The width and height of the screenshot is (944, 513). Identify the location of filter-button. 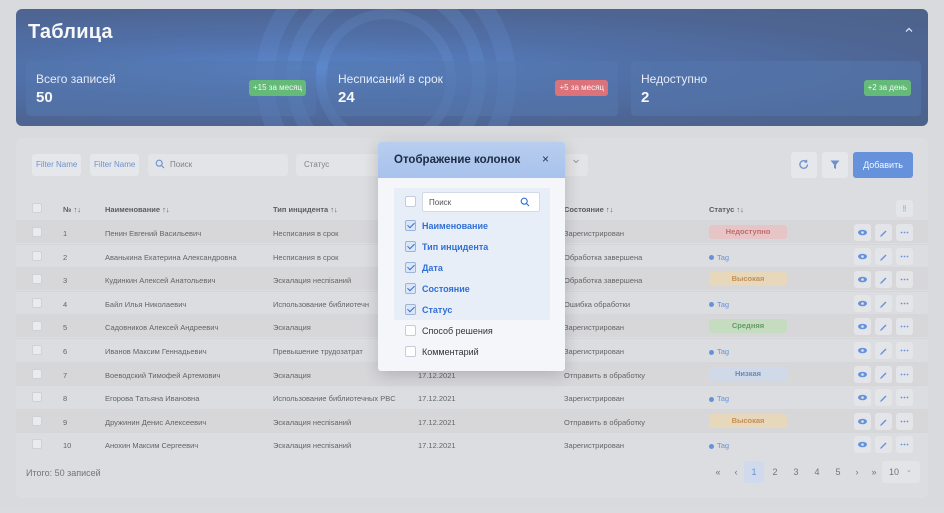
(835, 165).